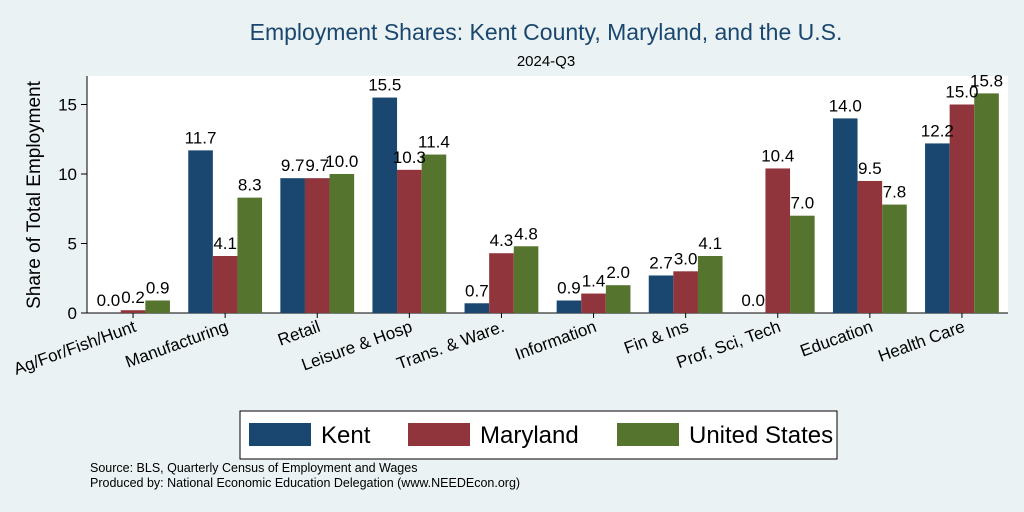  What do you see at coordinates (986, 80) in the screenshot?
I see `bar-value-label: 15.8` at bounding box center [986, 80].